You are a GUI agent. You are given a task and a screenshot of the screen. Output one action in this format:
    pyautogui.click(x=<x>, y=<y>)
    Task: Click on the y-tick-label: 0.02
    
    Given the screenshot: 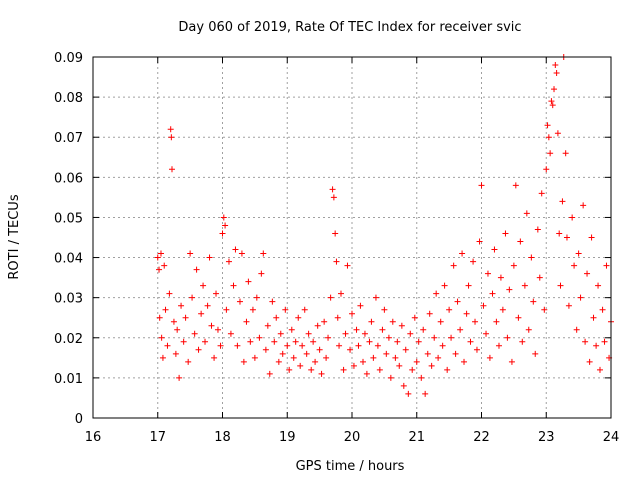 What is the action you would take?
    pyautogui.click(x=68, y=339)
    